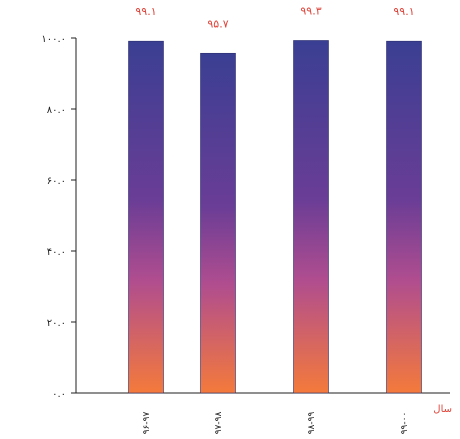 This screenshot has height=439, width=460. Describe the element at coordinates (310, 10) in the screenshot. I see `bar-value-label: ۹۹.۳` at that location.